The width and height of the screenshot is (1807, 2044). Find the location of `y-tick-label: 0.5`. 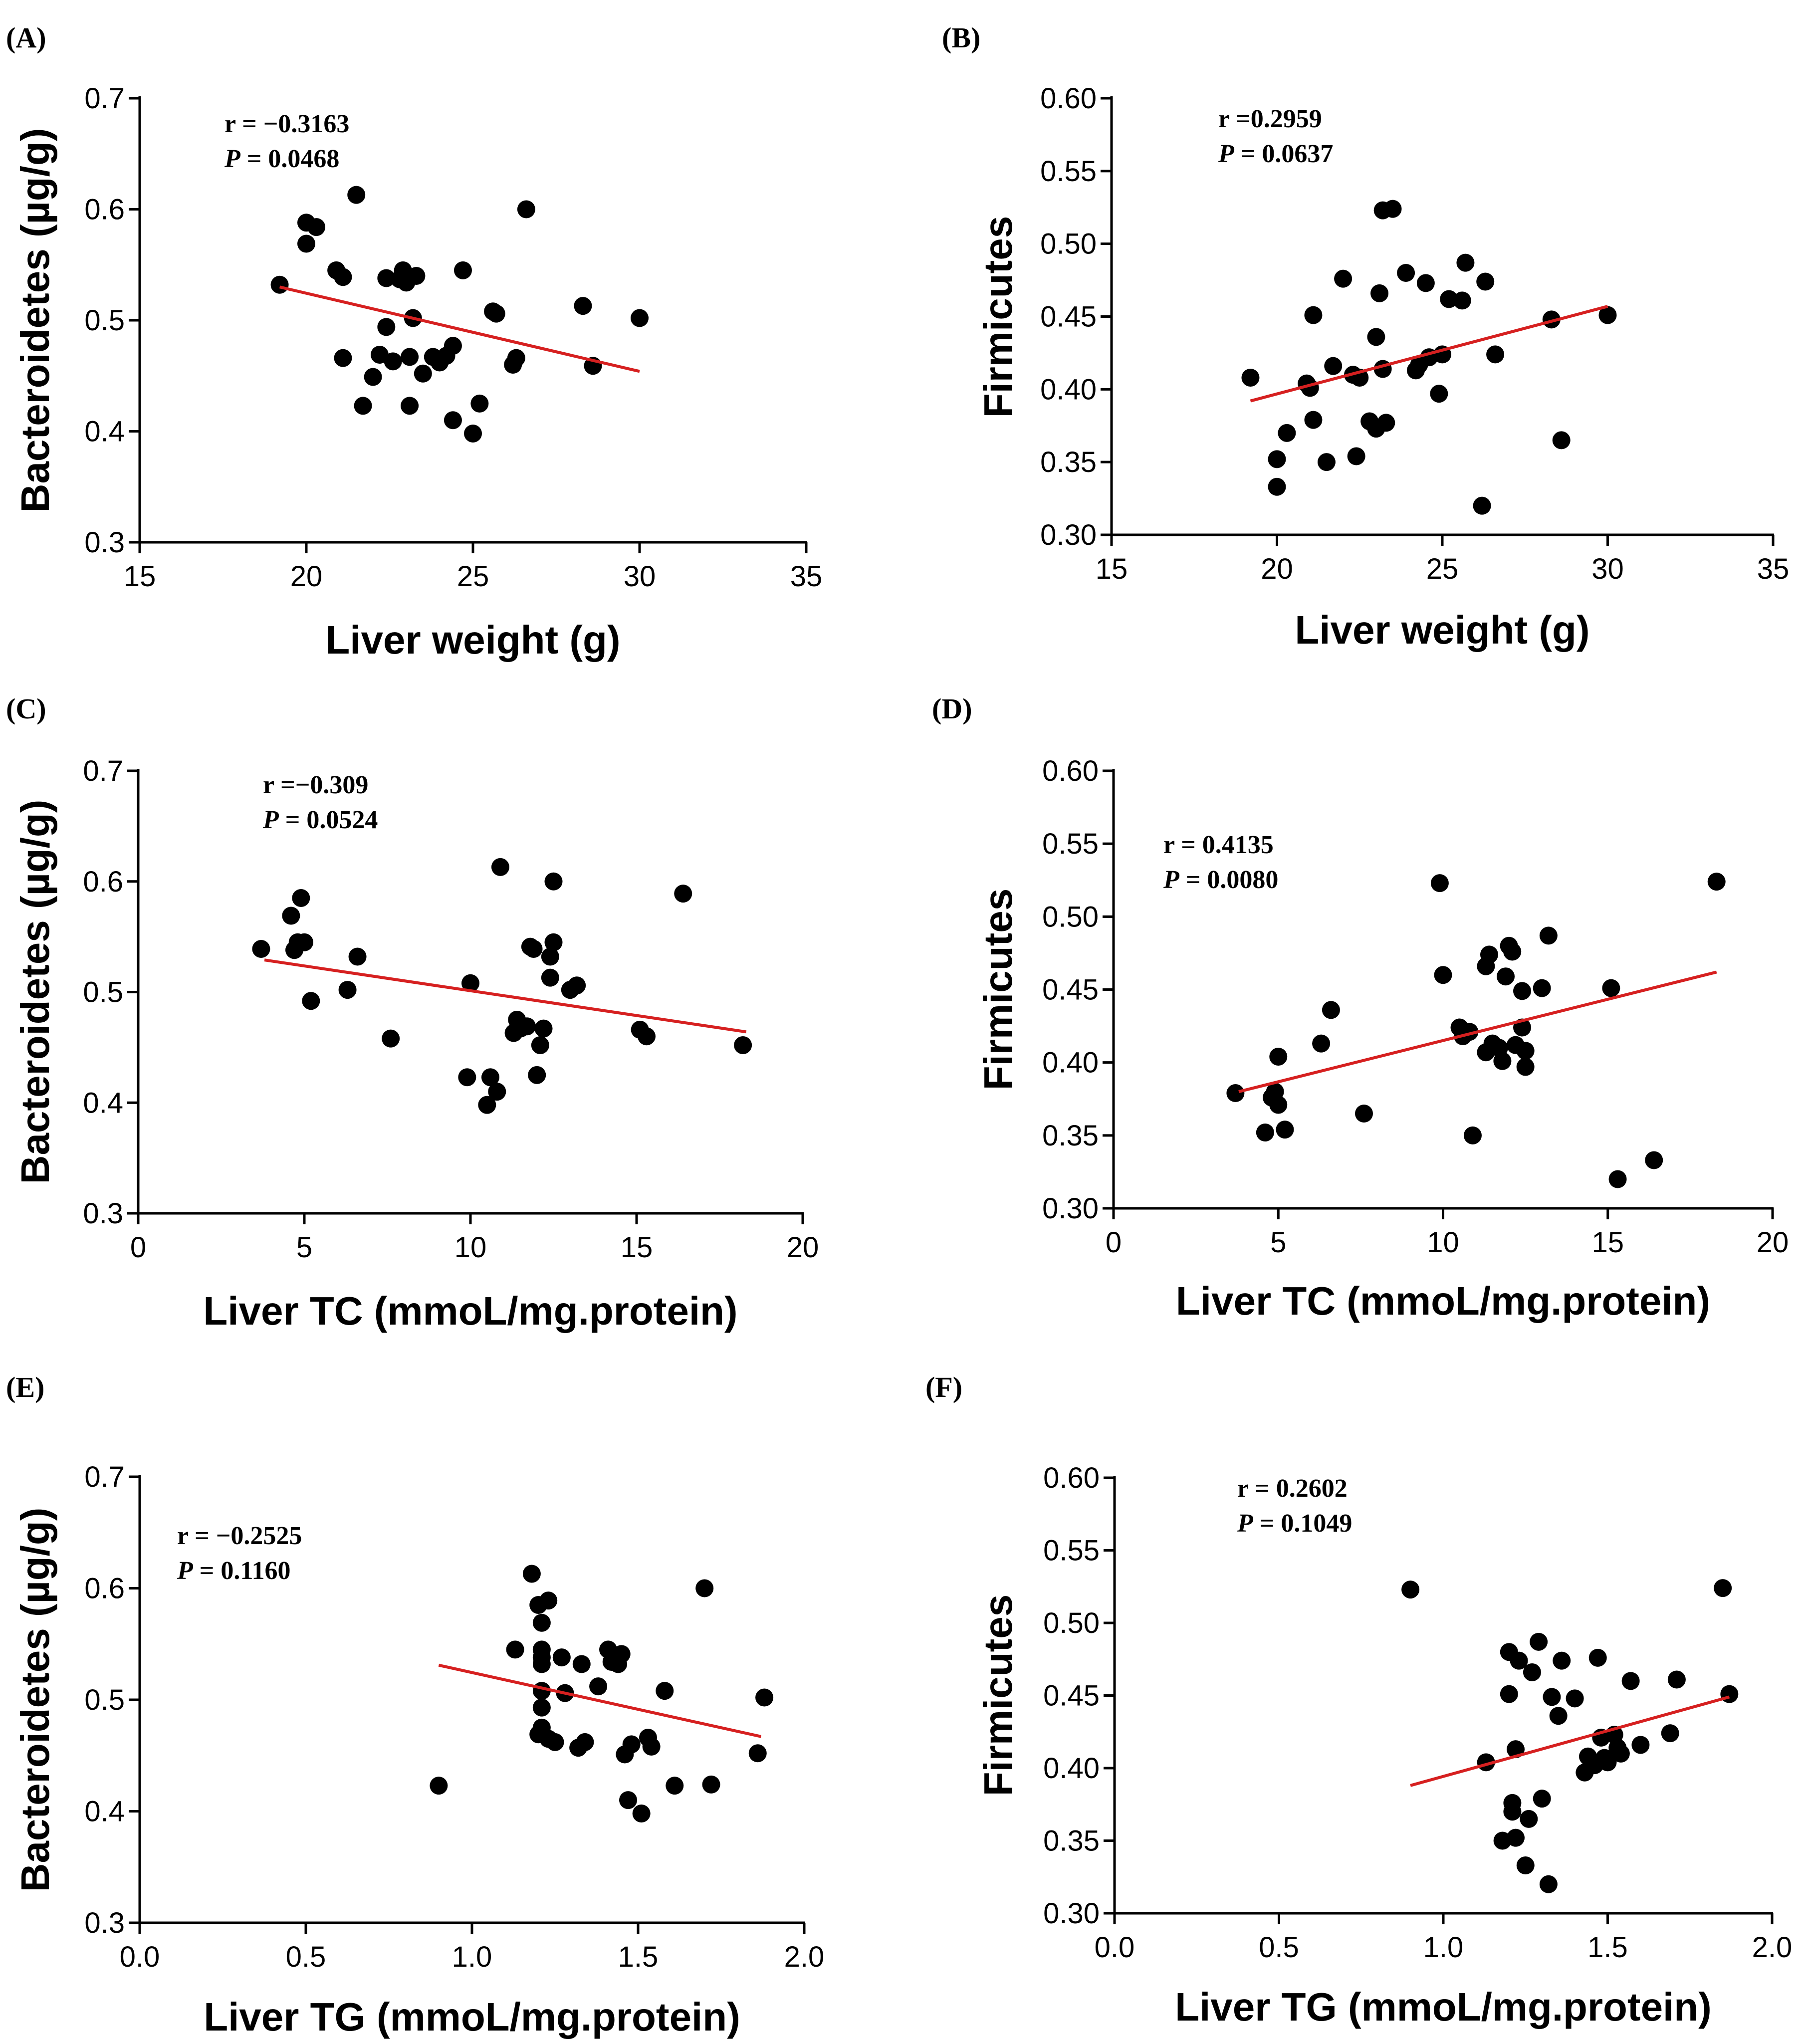

y-tick-label: 0.5 is located at coordinates (103, 992).